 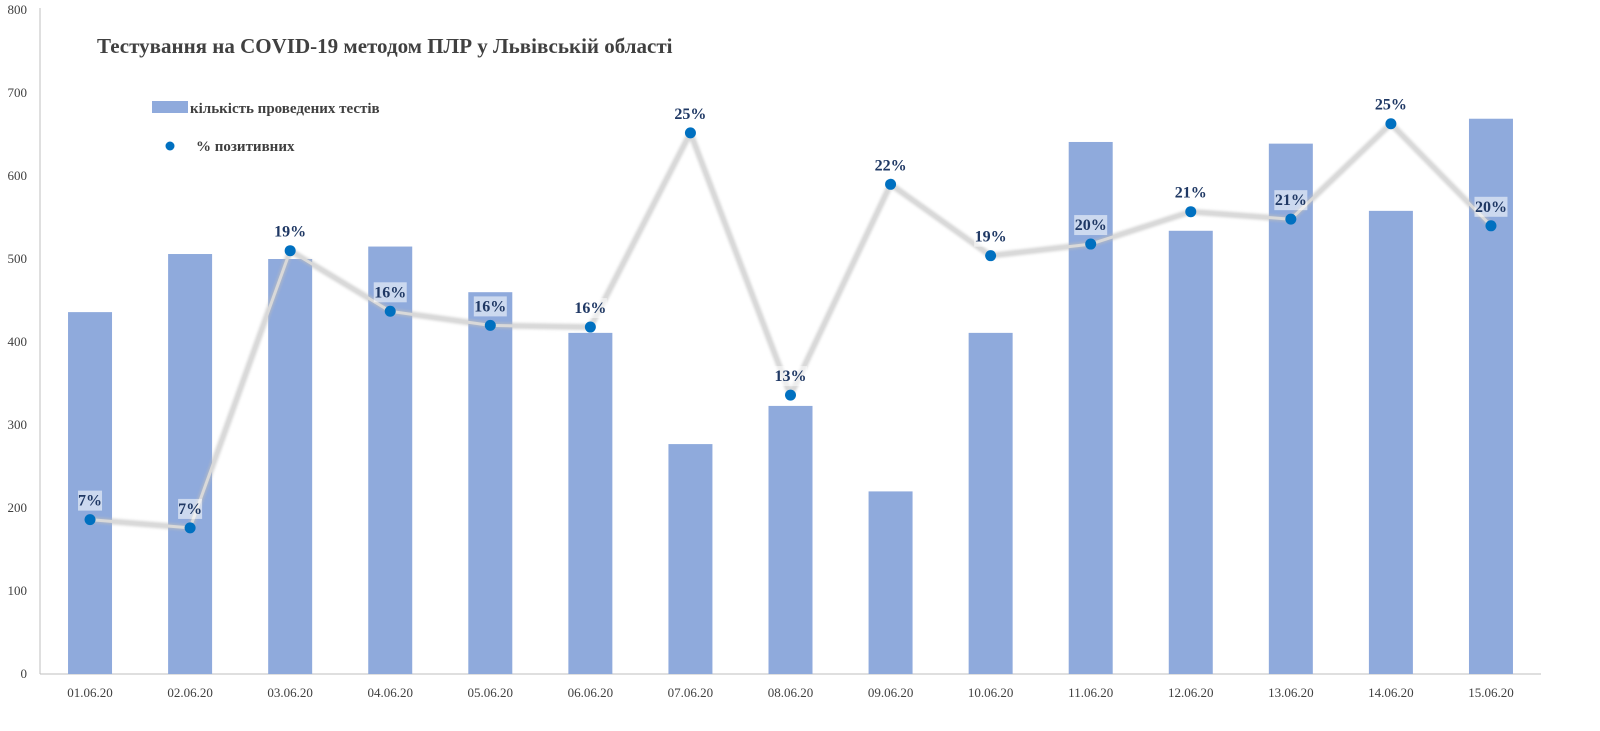 What do you see at coordinates (891, 692) in the screenshot?
I see `x-tick-label: 09.06.20` at bounding box center [891, 692].